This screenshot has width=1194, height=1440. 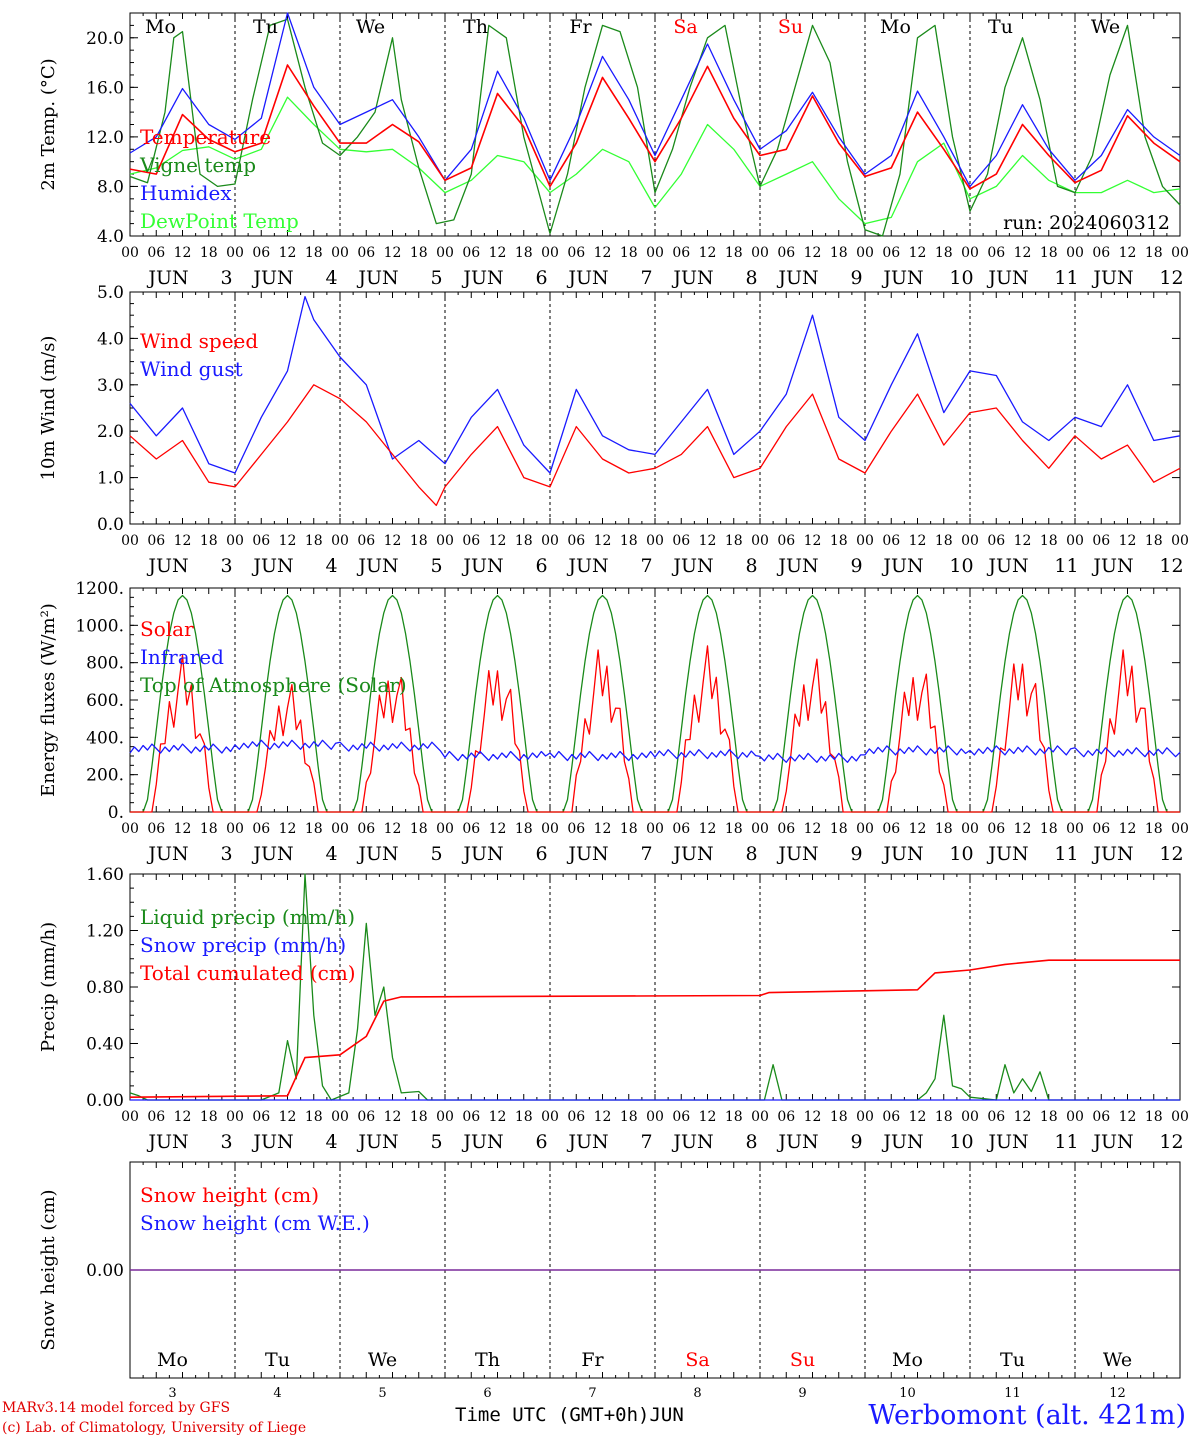 What do you see at coordinates (552, 1415) in the screenshot?
I see `x-axis-title-text: Time UTC (GMT+0h)` at bounding box center [552, 1415].